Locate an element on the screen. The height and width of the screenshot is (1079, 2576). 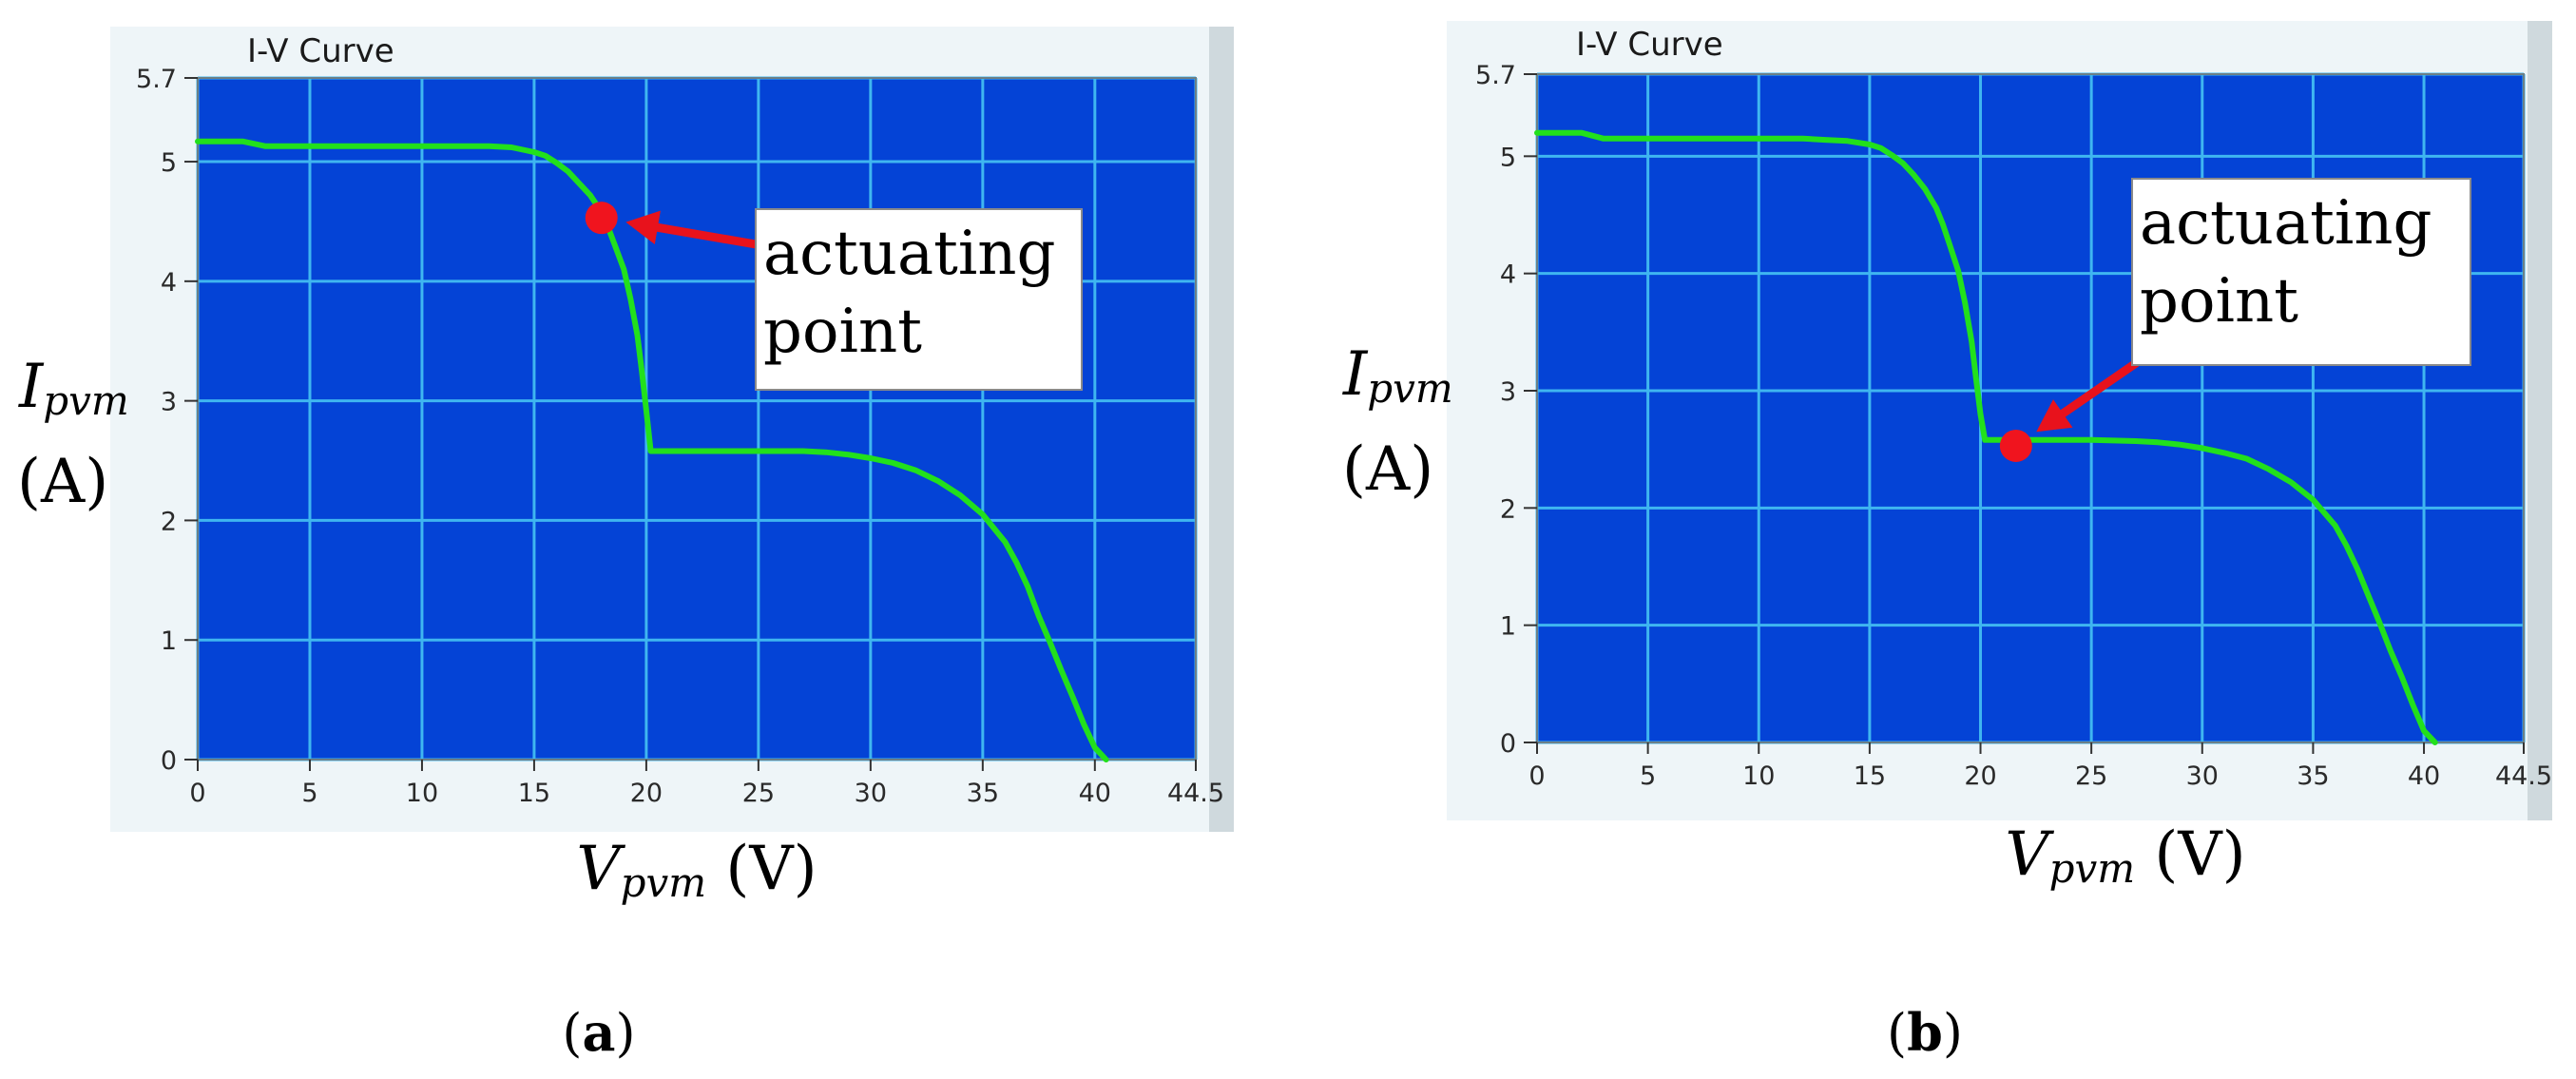
subfigure-letter: a is located at coordinates (599, 1032).